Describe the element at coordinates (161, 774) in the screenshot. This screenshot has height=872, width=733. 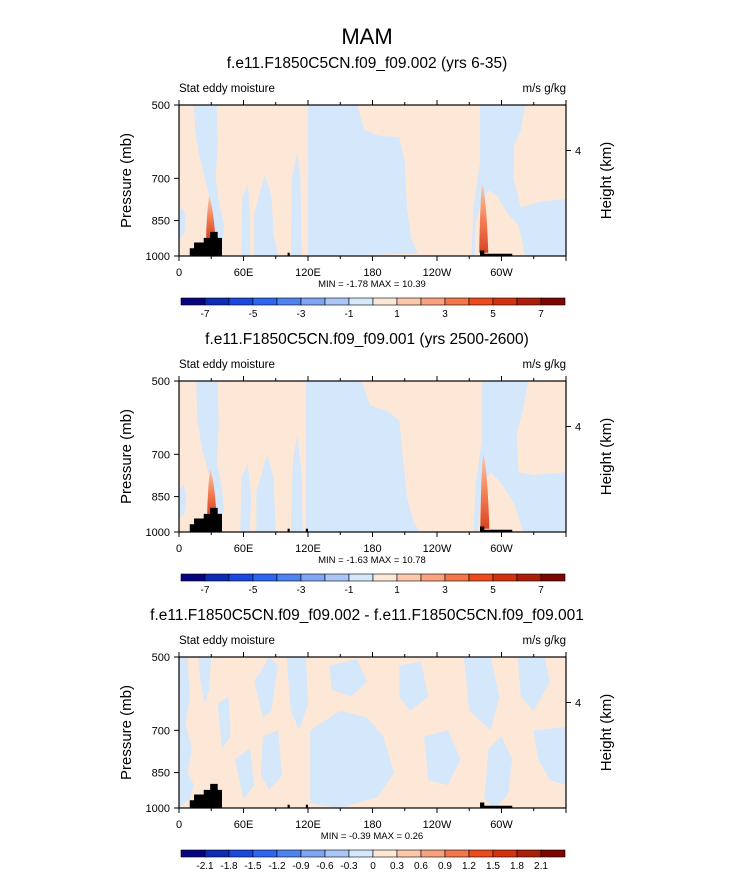
I see `y-tick-label: 850` at that location.